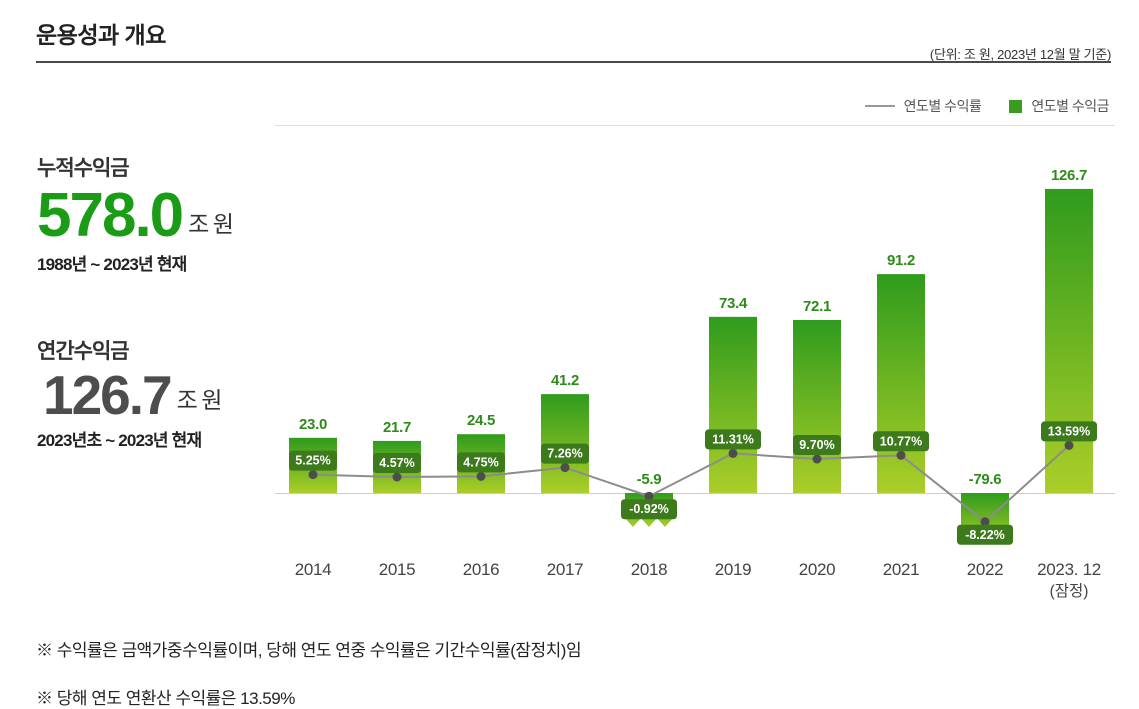 This screenshot has height=709, width=1139. What do you see at coordinates (481, 476) in the screenshot?
I see `return-rate-dot-2016` at bounding box center [481, 476].